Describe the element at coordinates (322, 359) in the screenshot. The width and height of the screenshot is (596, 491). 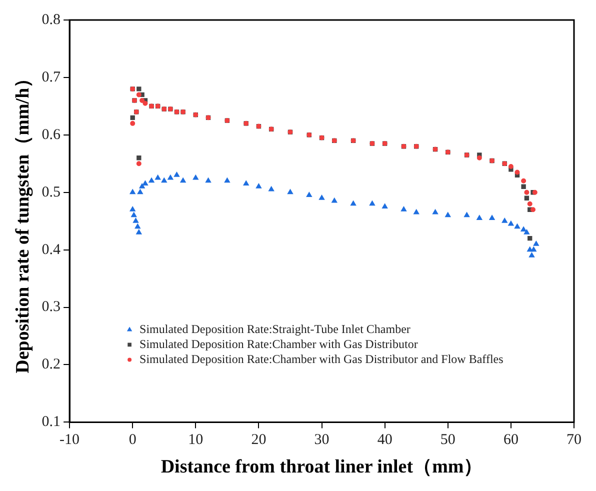
I see `legend-label: Simulated Deposition Rate:Chamber with Gas Distributor and Flow Baffles` at that location.